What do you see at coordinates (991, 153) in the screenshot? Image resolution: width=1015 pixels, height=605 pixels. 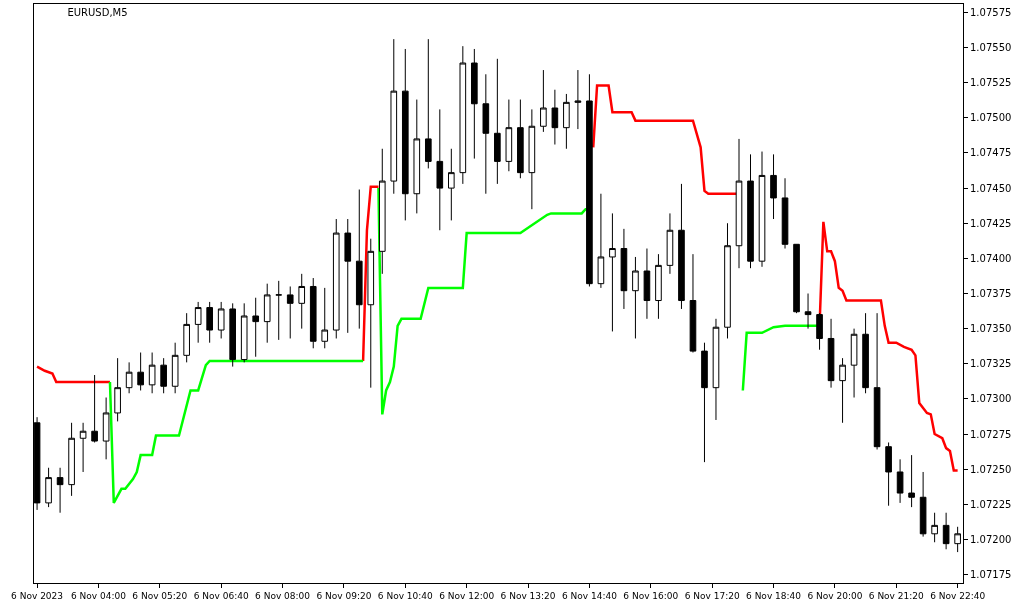 I see `y-tick-label: 1.07475` at bounding box center [991, 153].